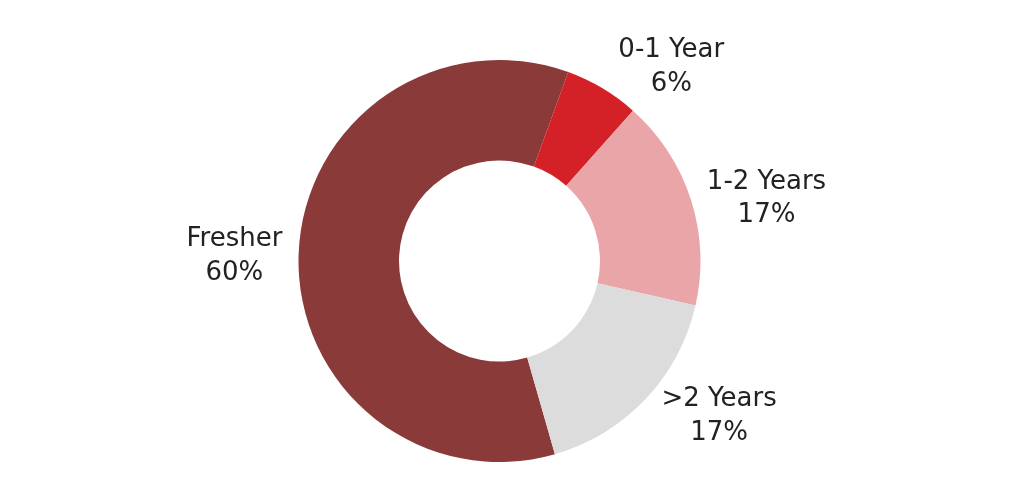 Image resolution: width=1013 pixels, height=502 pixels. What do you see at coordinates (671, 81) in the screenshot?
I see `data-label: 6%` at bounding box center [671, 81].